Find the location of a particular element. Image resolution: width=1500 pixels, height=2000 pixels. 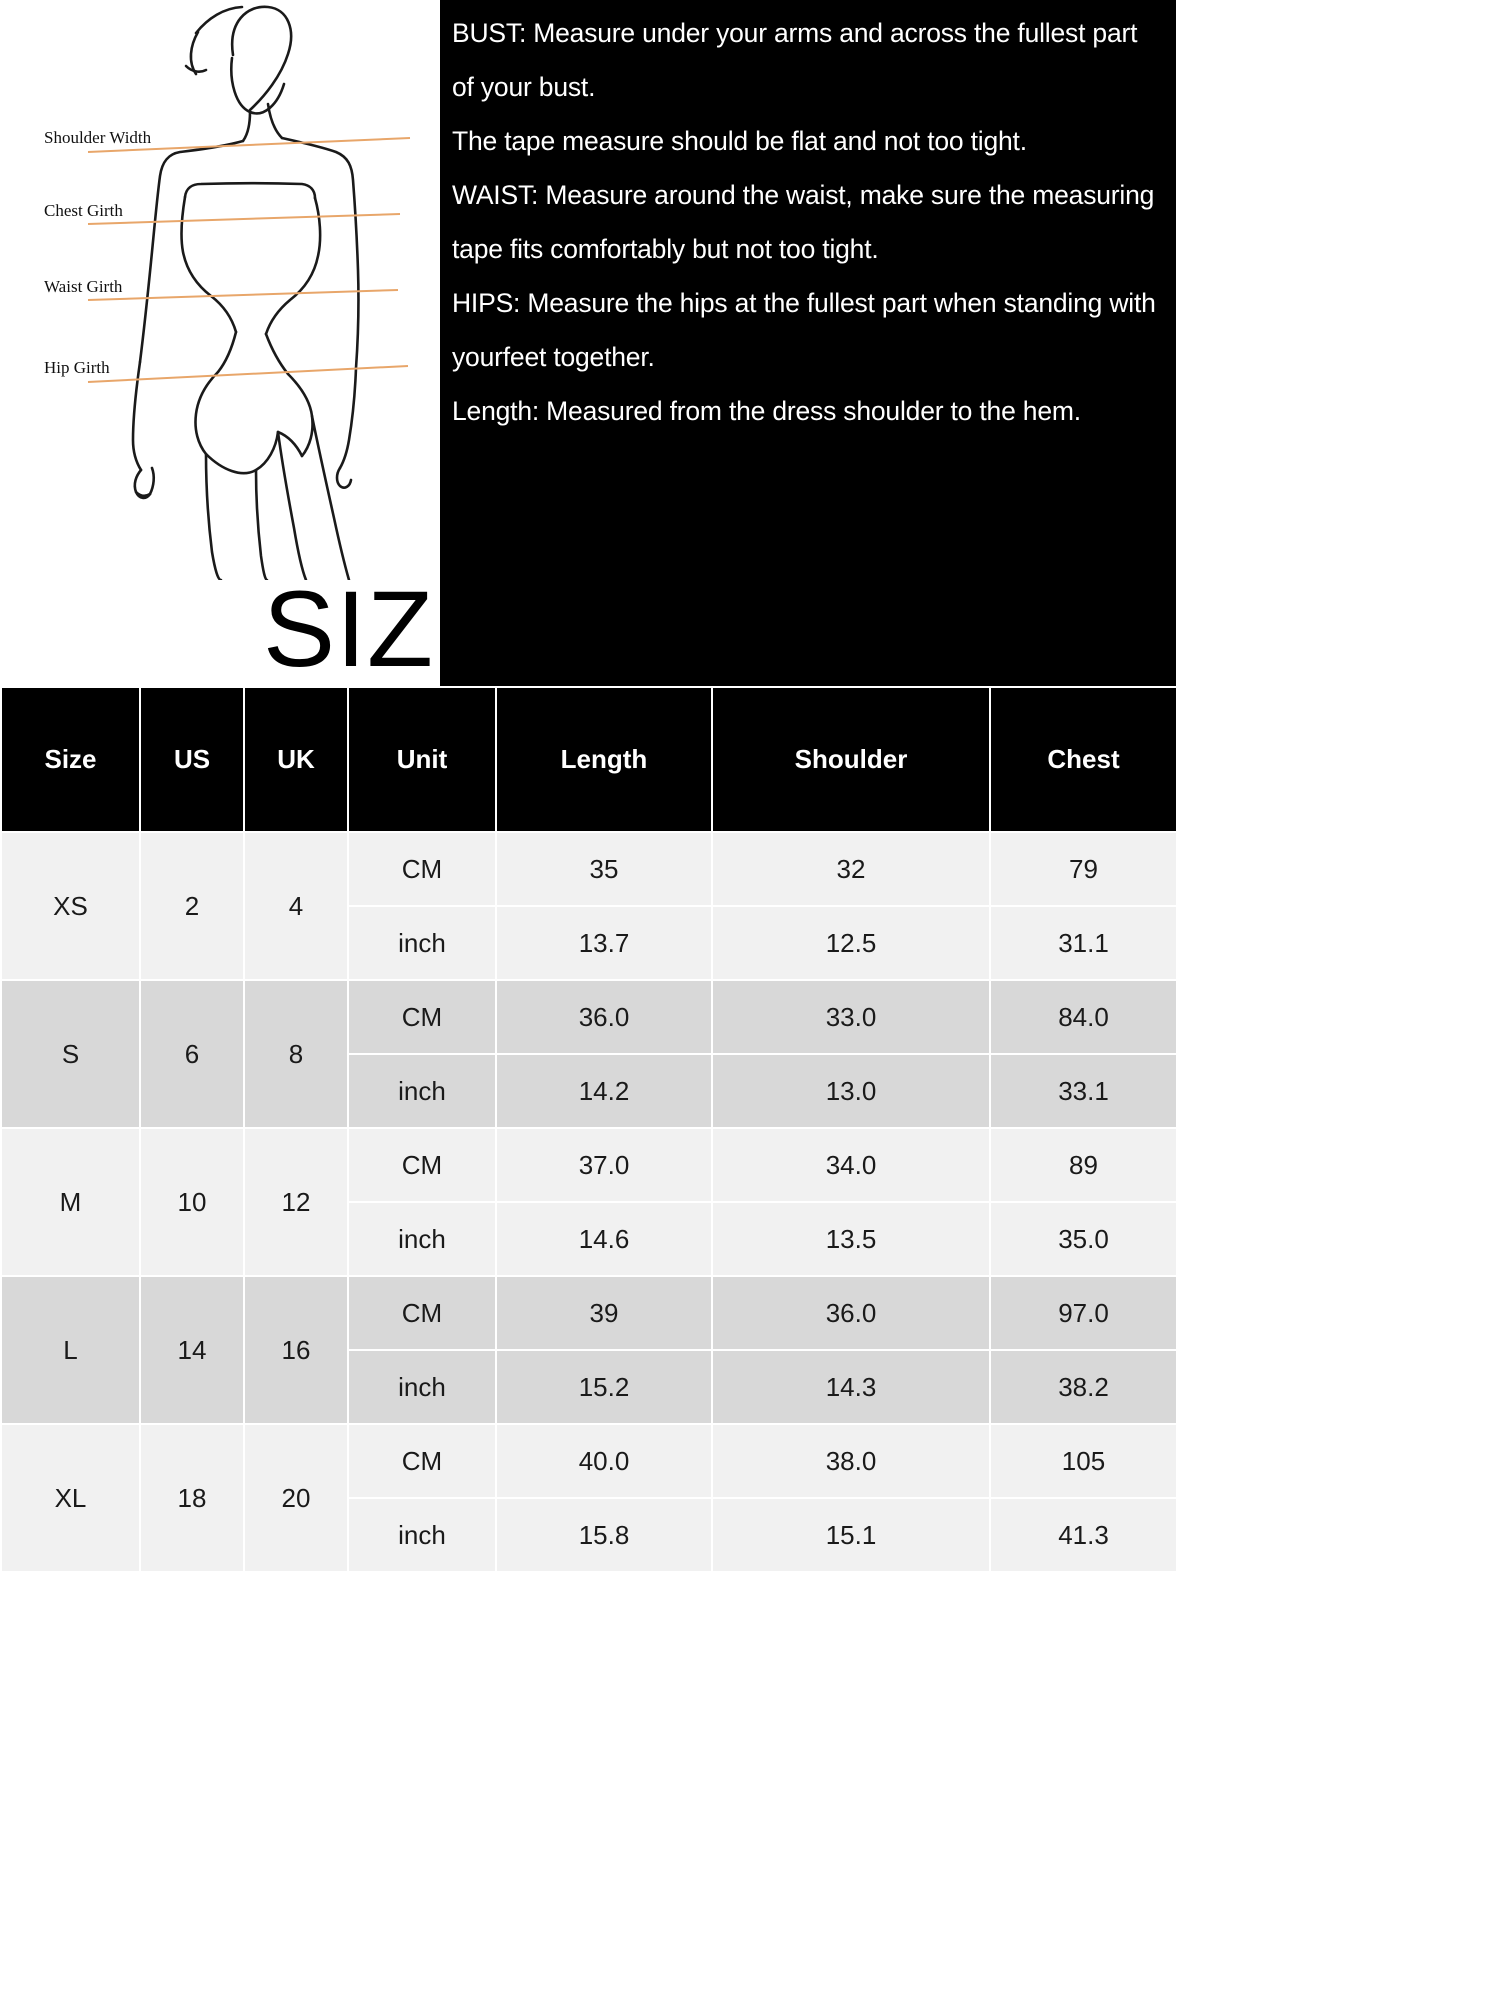

uk-cell: 16 is located at coordinates (296, 1350).